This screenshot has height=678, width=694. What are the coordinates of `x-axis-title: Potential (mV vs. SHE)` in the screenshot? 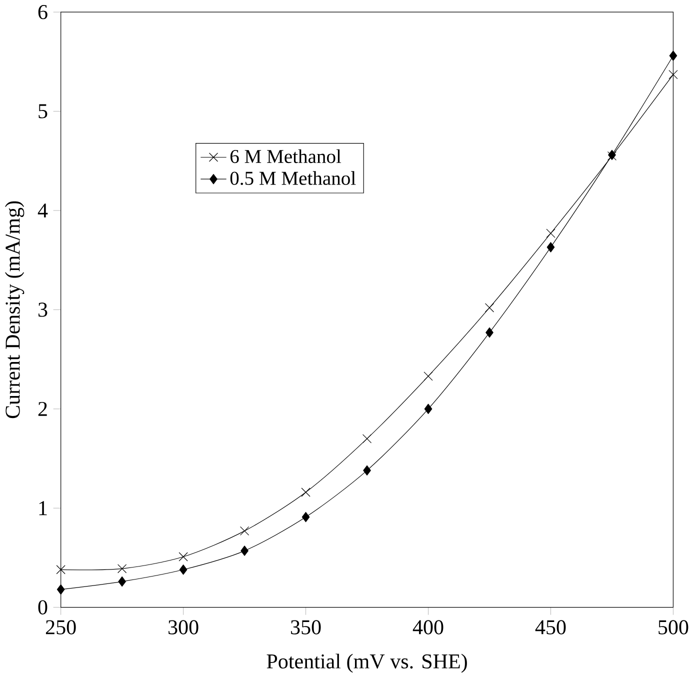 It's located at (366, 663).